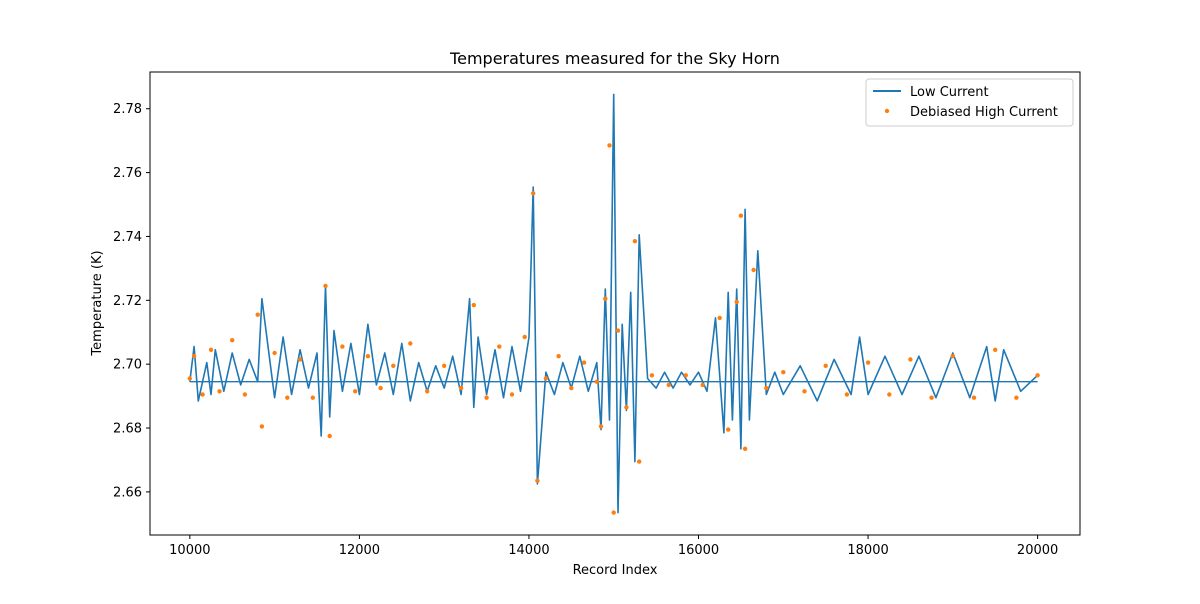 Image resolution: width=1200 pixels, height=604 pixels. What do you see at coordinates (1037, 550) in the screenshot?
I see `x-tick-label: 20000` at bounding box center [1037, 550].